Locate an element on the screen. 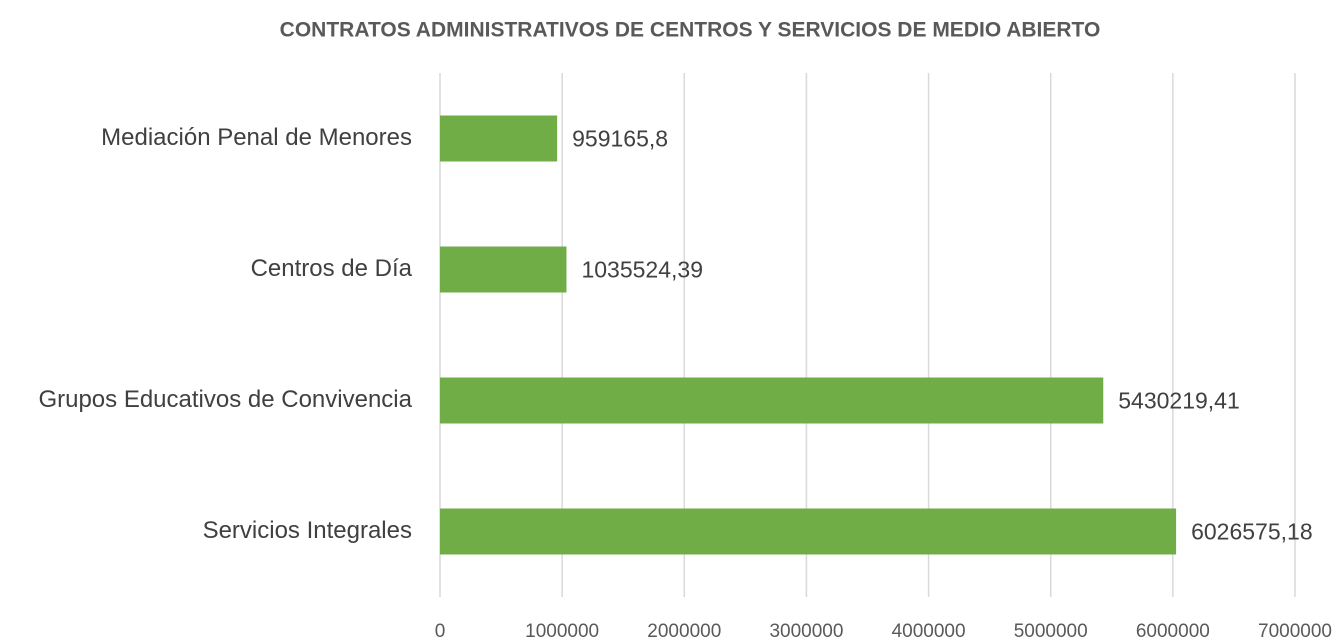 Image resolution: width=1340 pixels, height=642 pixels. x-tick-label: 0 is located at coordinates (440, 631).